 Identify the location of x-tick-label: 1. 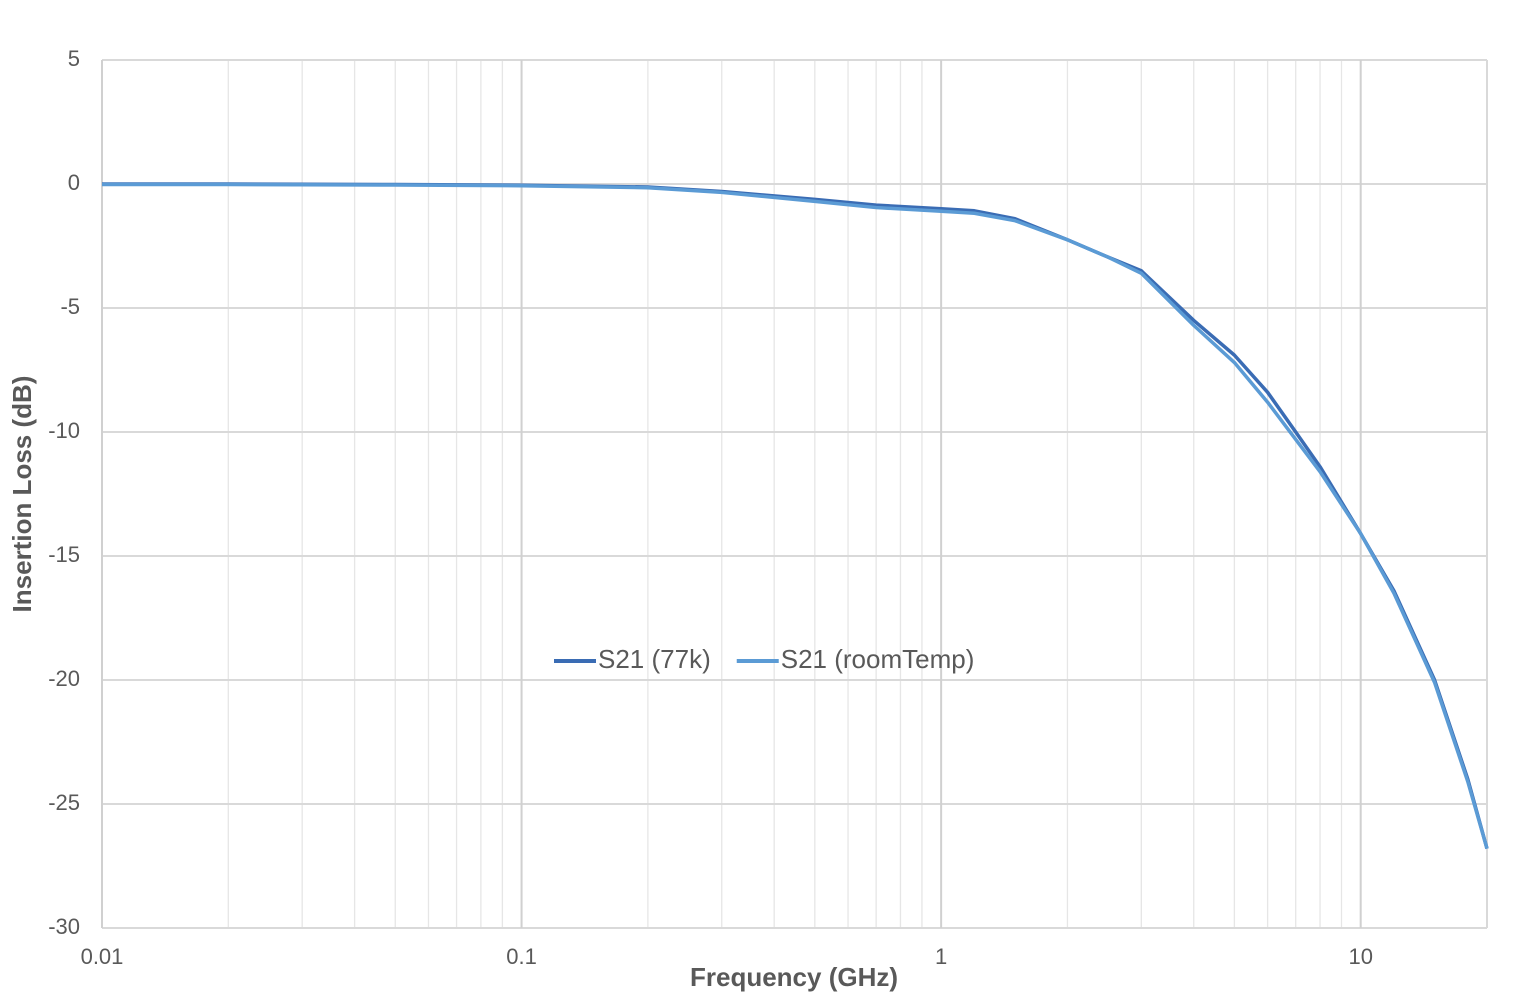
(941, 956).